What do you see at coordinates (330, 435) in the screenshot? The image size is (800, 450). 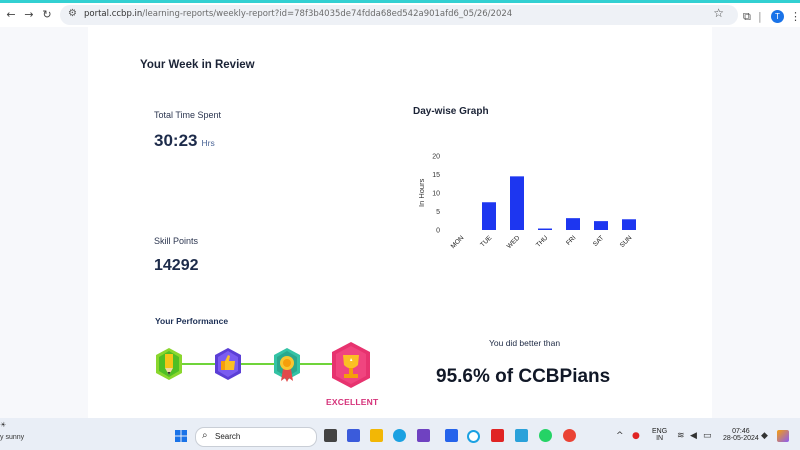 I see `task-view-icon` at bounding box center [330, 435].